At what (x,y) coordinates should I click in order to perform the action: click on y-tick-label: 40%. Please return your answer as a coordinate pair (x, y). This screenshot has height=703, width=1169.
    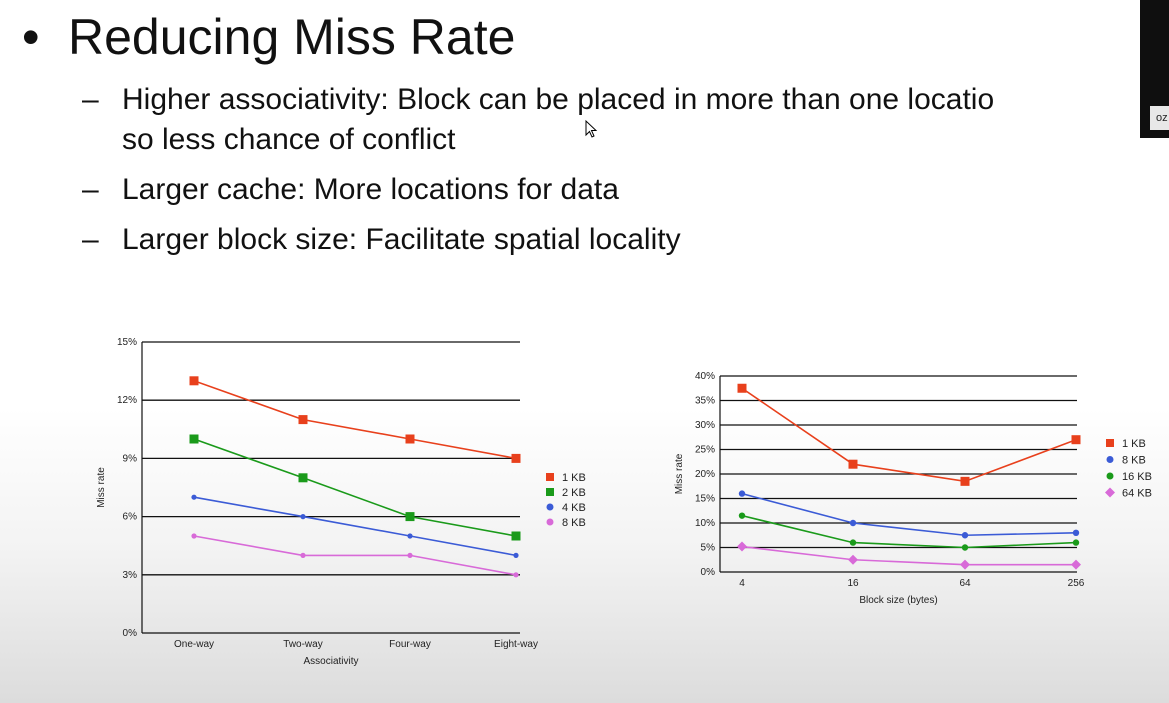
    Looking at the image, I should click on (705, 376).